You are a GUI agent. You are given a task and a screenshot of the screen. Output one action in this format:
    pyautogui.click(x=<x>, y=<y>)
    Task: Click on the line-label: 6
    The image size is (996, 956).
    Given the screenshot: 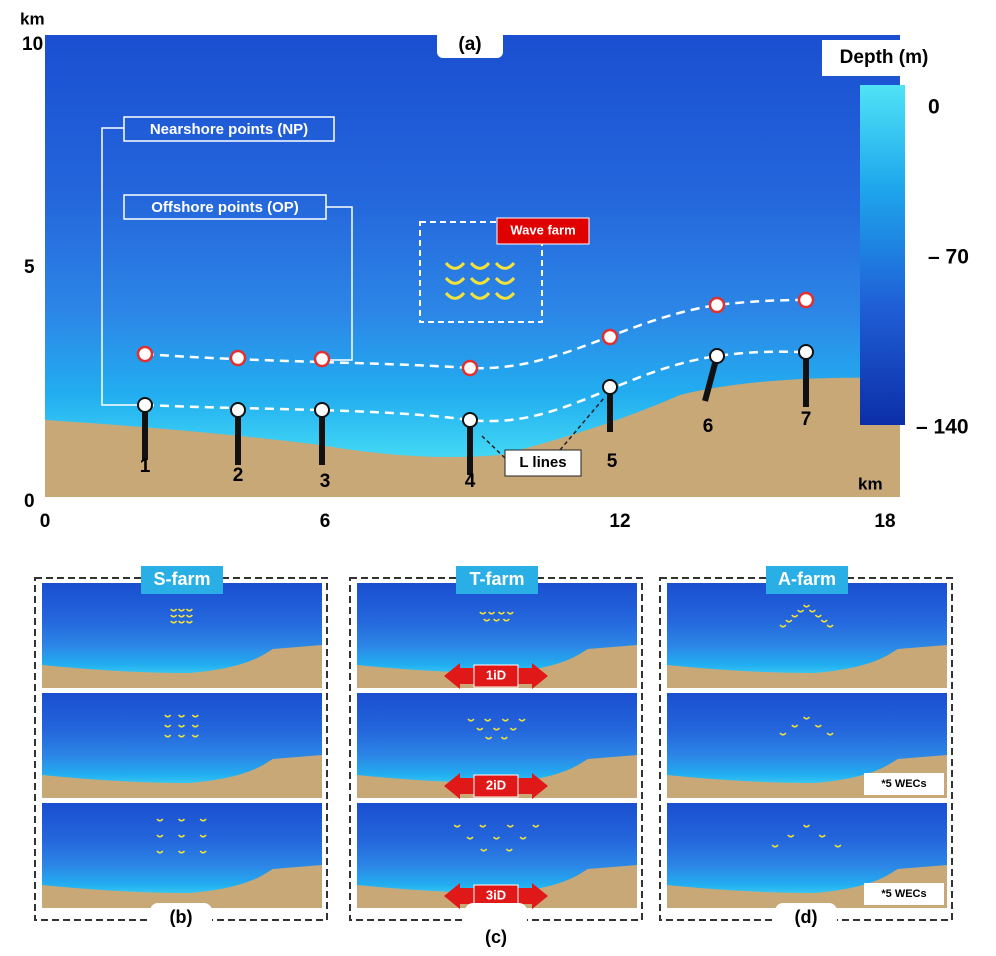 What is the action you would take?
    pyautogui.click(x=708, y=426)
    